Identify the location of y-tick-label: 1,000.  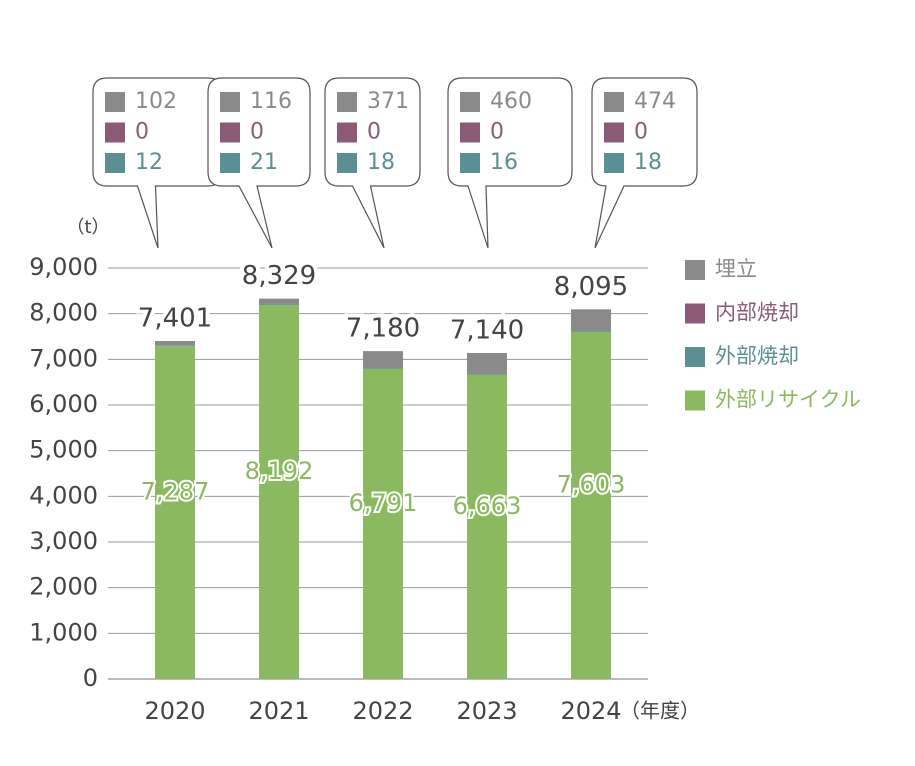
(63, 632).